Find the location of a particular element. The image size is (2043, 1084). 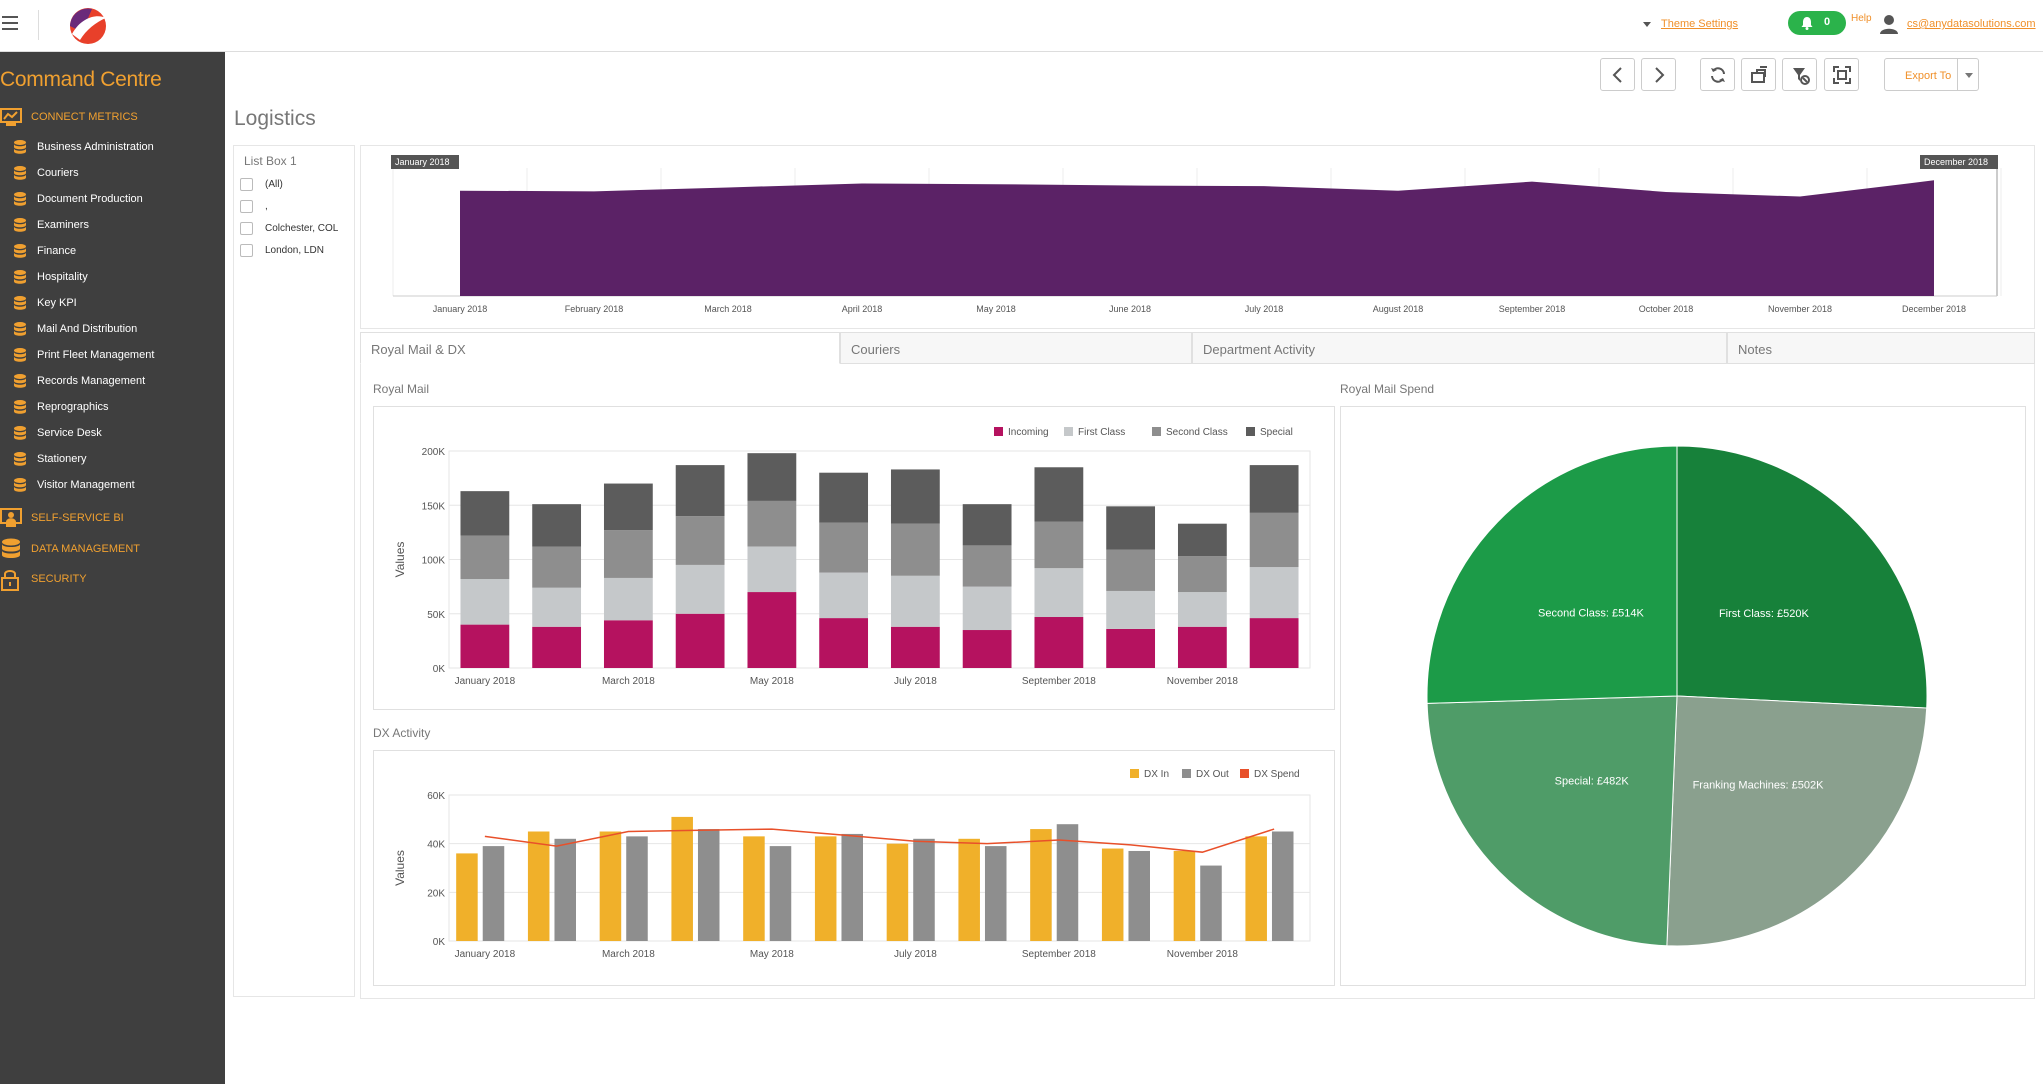

x-tick-label: November 2018 is located at coordinates (1203, 681).